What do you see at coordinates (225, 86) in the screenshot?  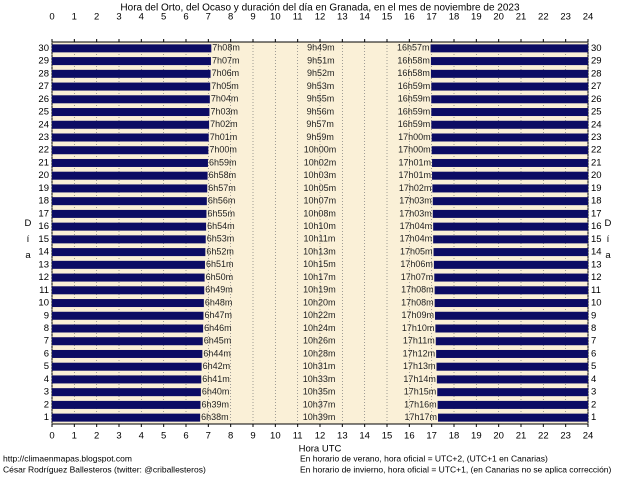 I see `sunrise-label: 7h05m` at bounding box center [225, 86].